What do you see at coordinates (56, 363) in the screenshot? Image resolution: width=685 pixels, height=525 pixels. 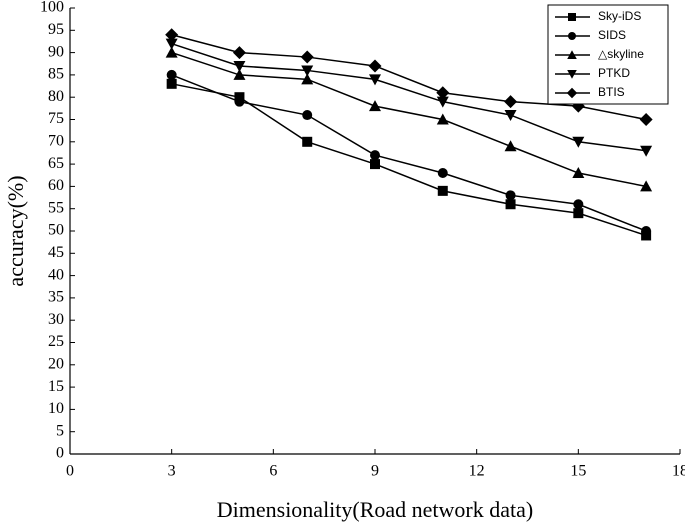 I see `y-tick-label: 20` at bounding box center [56, 363].